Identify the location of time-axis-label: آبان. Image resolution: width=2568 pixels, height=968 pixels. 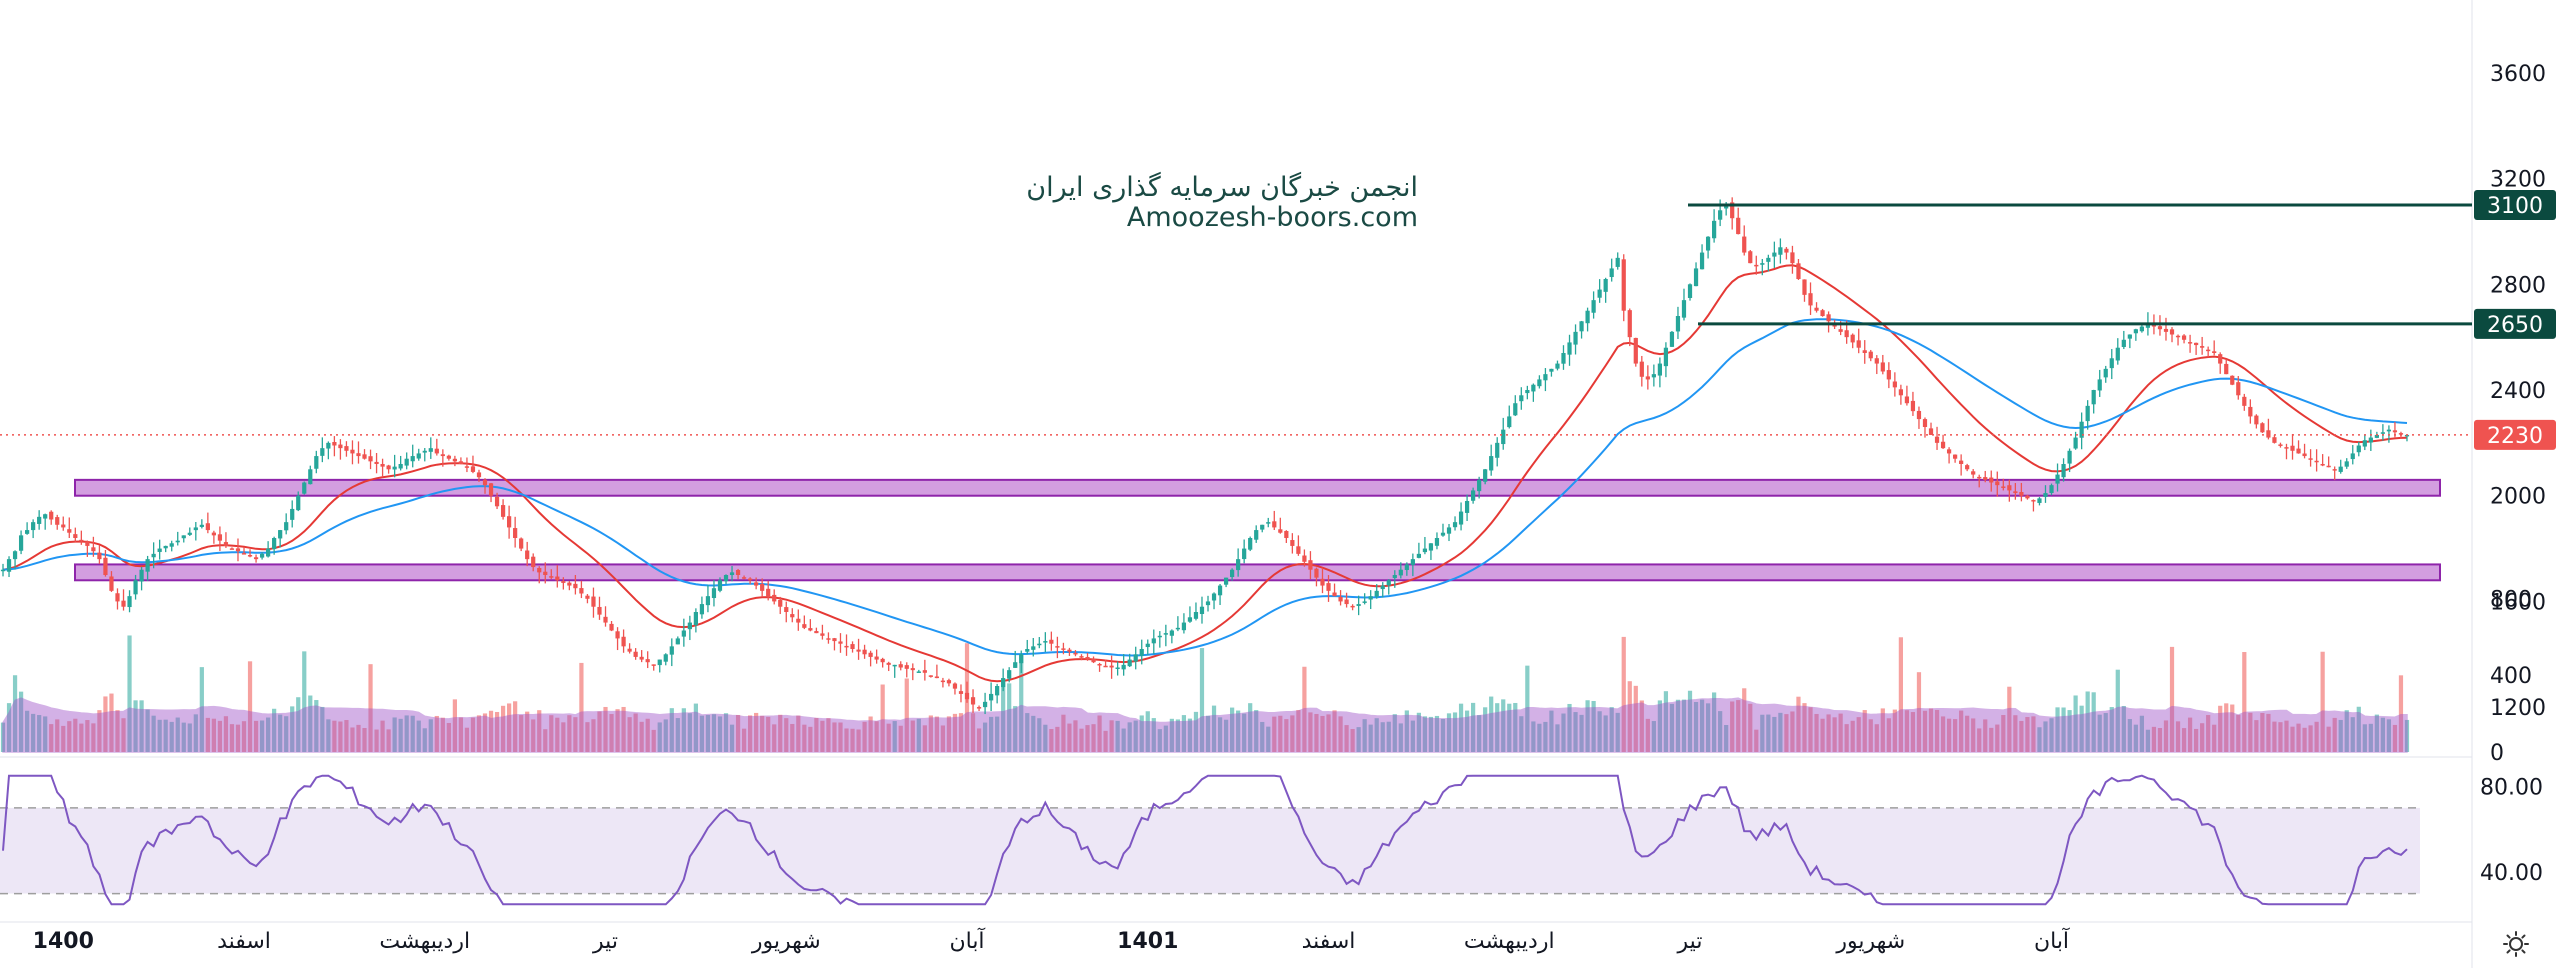
(2052, 940).